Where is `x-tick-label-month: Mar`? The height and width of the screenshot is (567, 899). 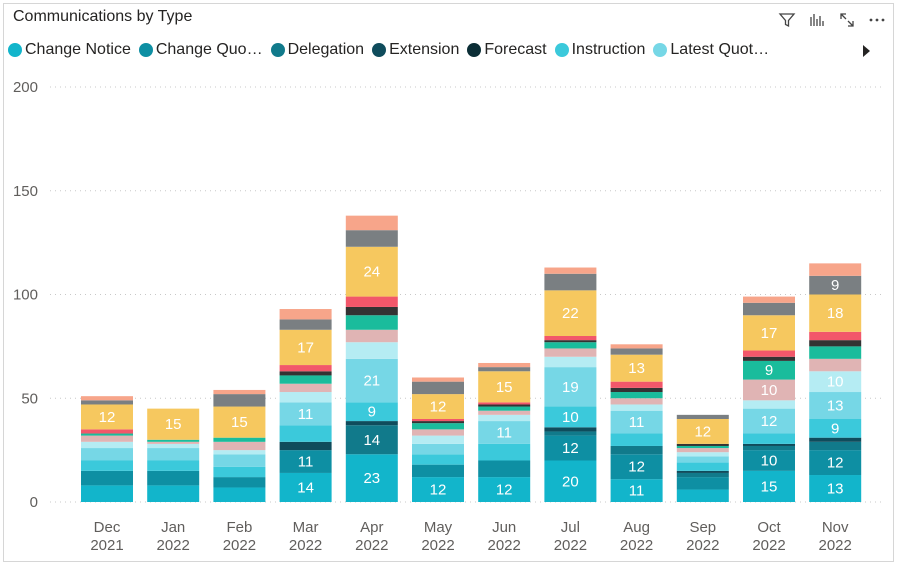 x-tick-label-month: Mar is located at coordinates (306, 527).